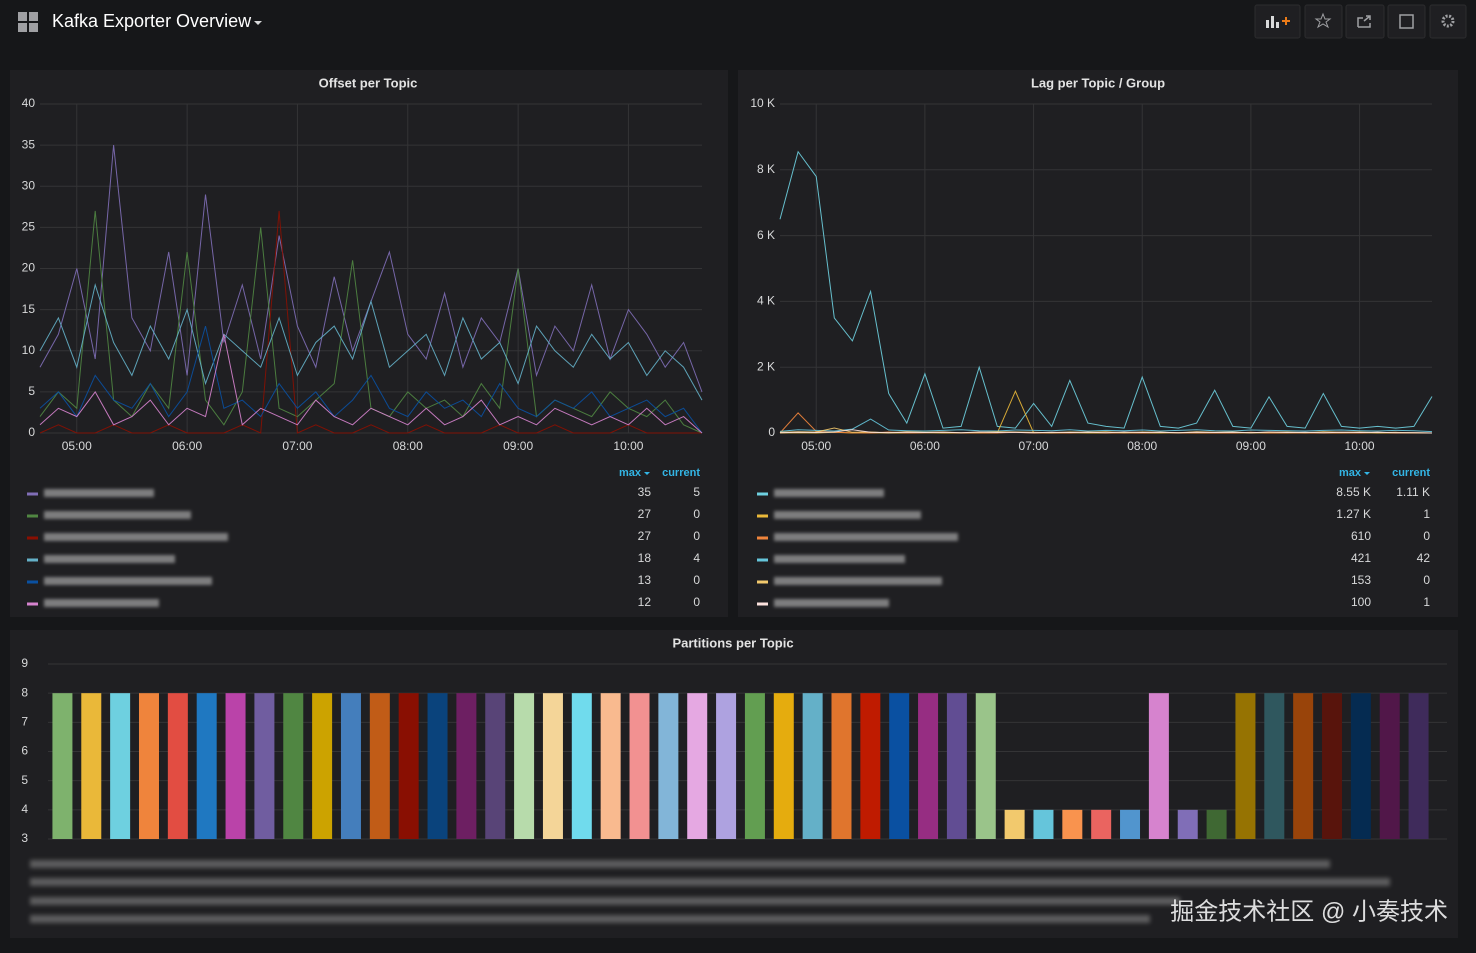 This screenshot has width=1476, height=953. I want to click on legend-max: 610, so click(1361, 536).